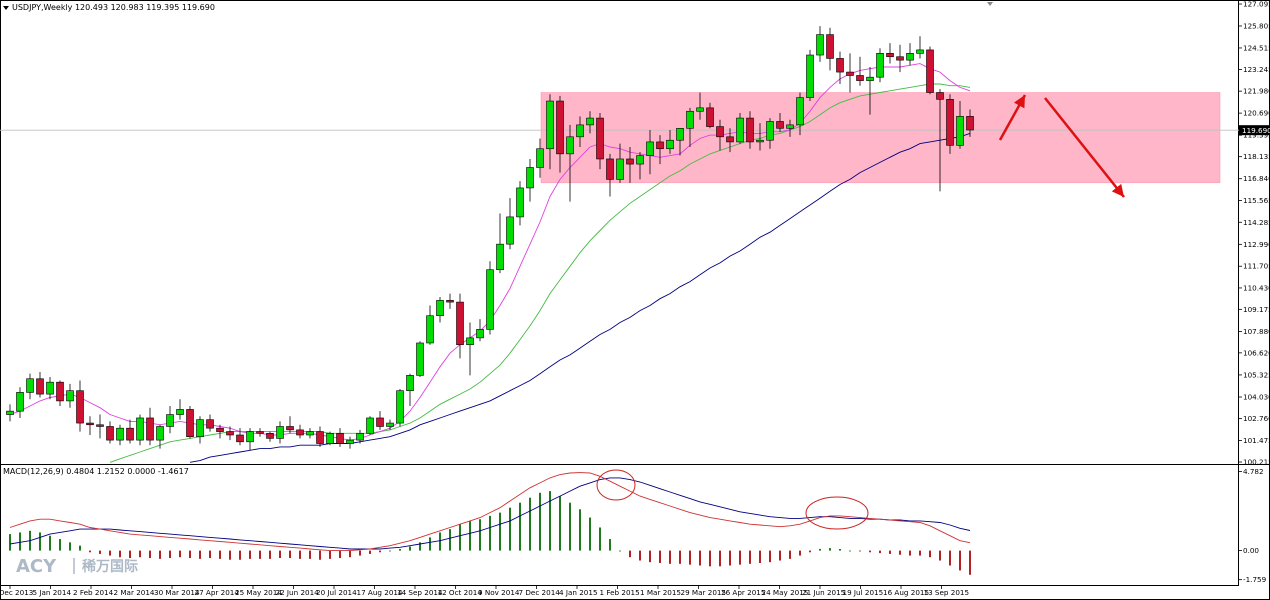 The height and width of the screenshot is (600, 1270). Describe the element at coordinates (1256, 374) in the screenshot. I see `price-tick-label: 105.325` at that location.